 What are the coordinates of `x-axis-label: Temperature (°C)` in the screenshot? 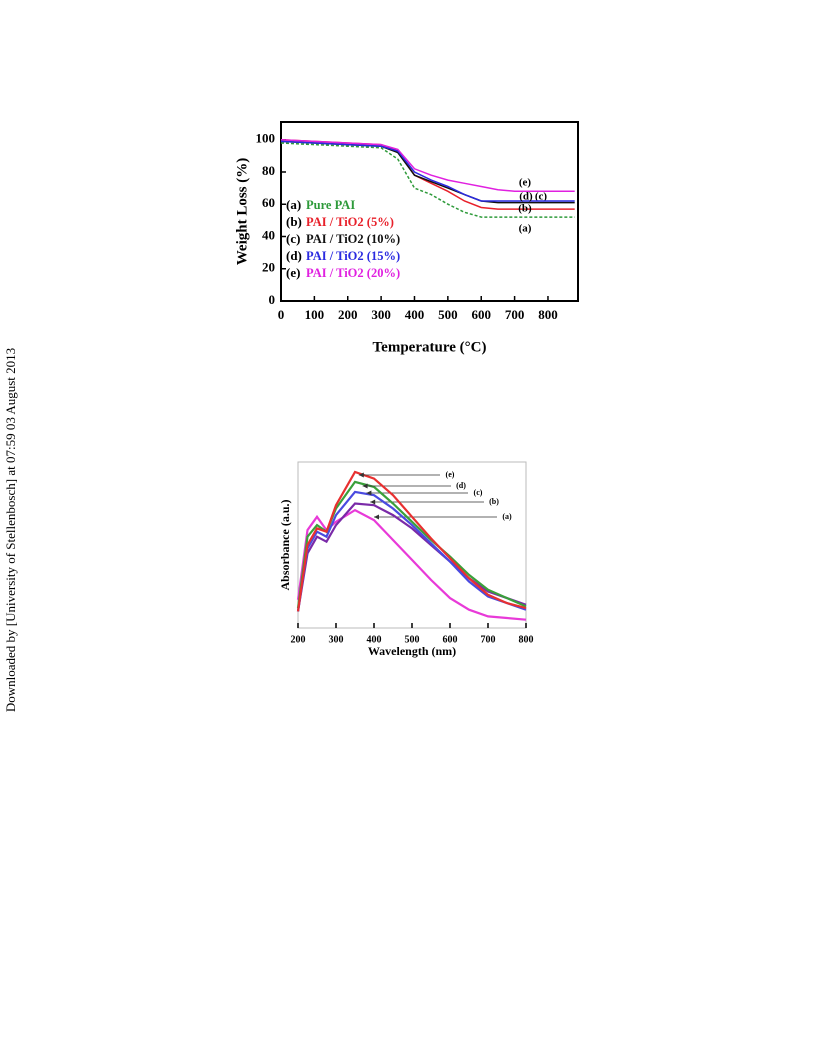 It's located at (430, 347).